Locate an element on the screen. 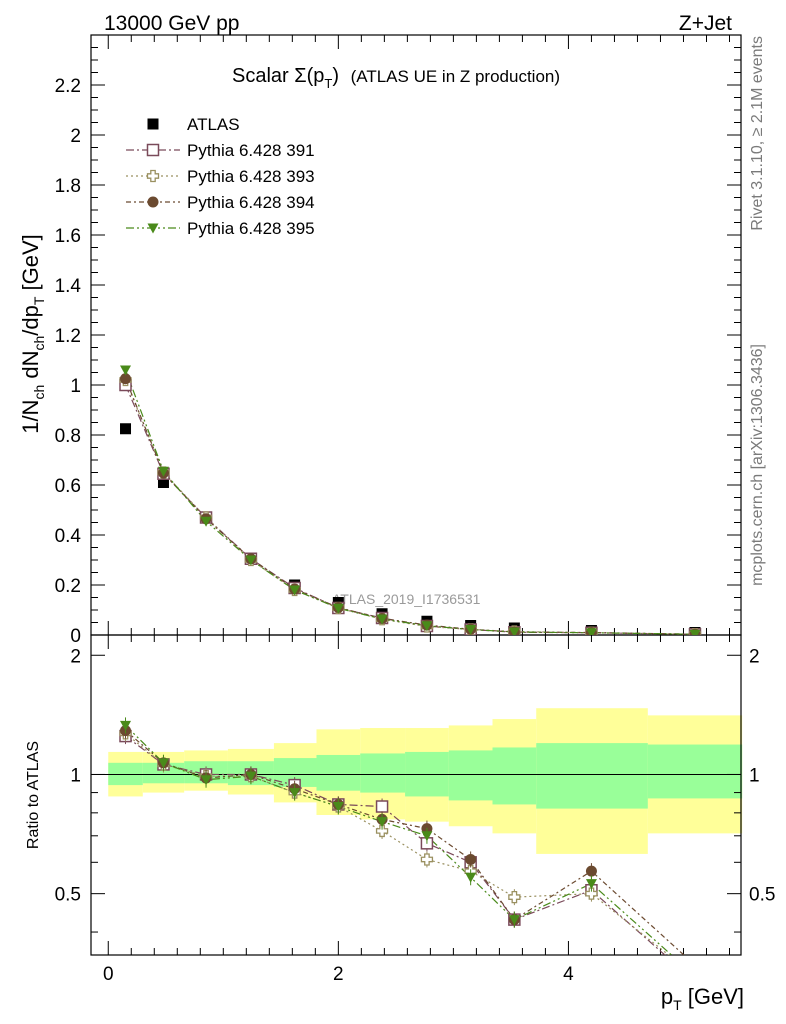 The image size is (786, 1024). y-tick-label: 1.6 is located at coordinates (68, 236).